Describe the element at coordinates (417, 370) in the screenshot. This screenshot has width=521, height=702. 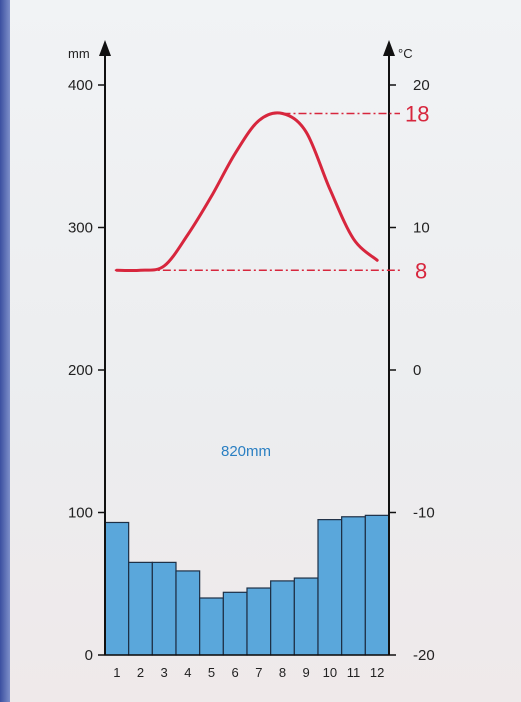
I see `right-tick-label: 0` at that location.